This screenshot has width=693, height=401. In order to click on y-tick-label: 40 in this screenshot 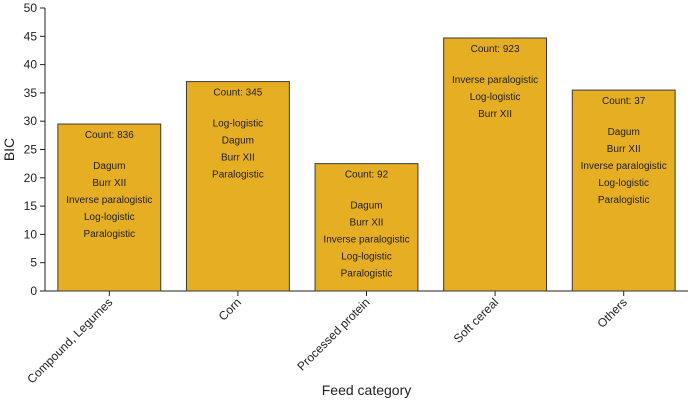, I will do `click(31, 65)`.